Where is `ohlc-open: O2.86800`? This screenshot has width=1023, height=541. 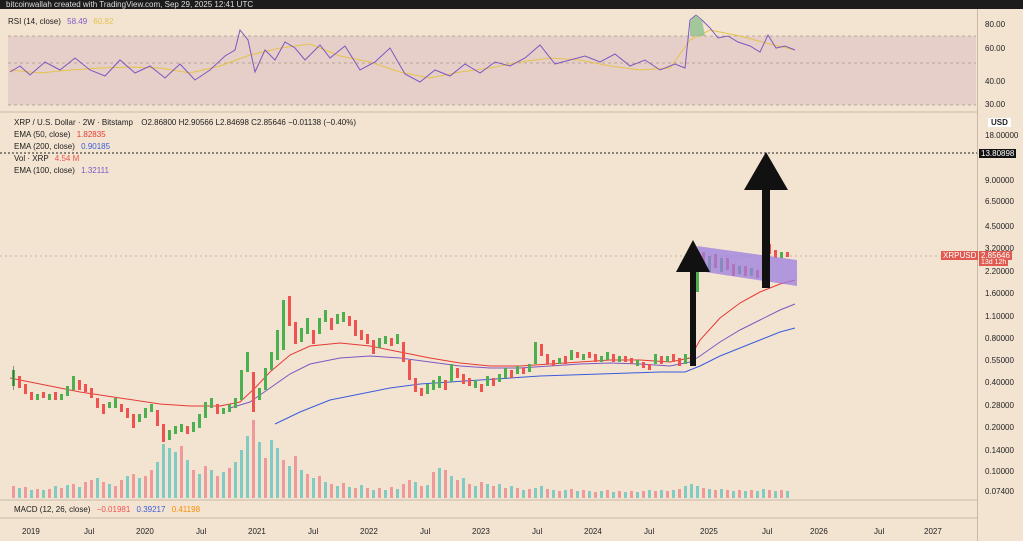
ohlc-open: O2.86800 is located at coordinates (159, 122).